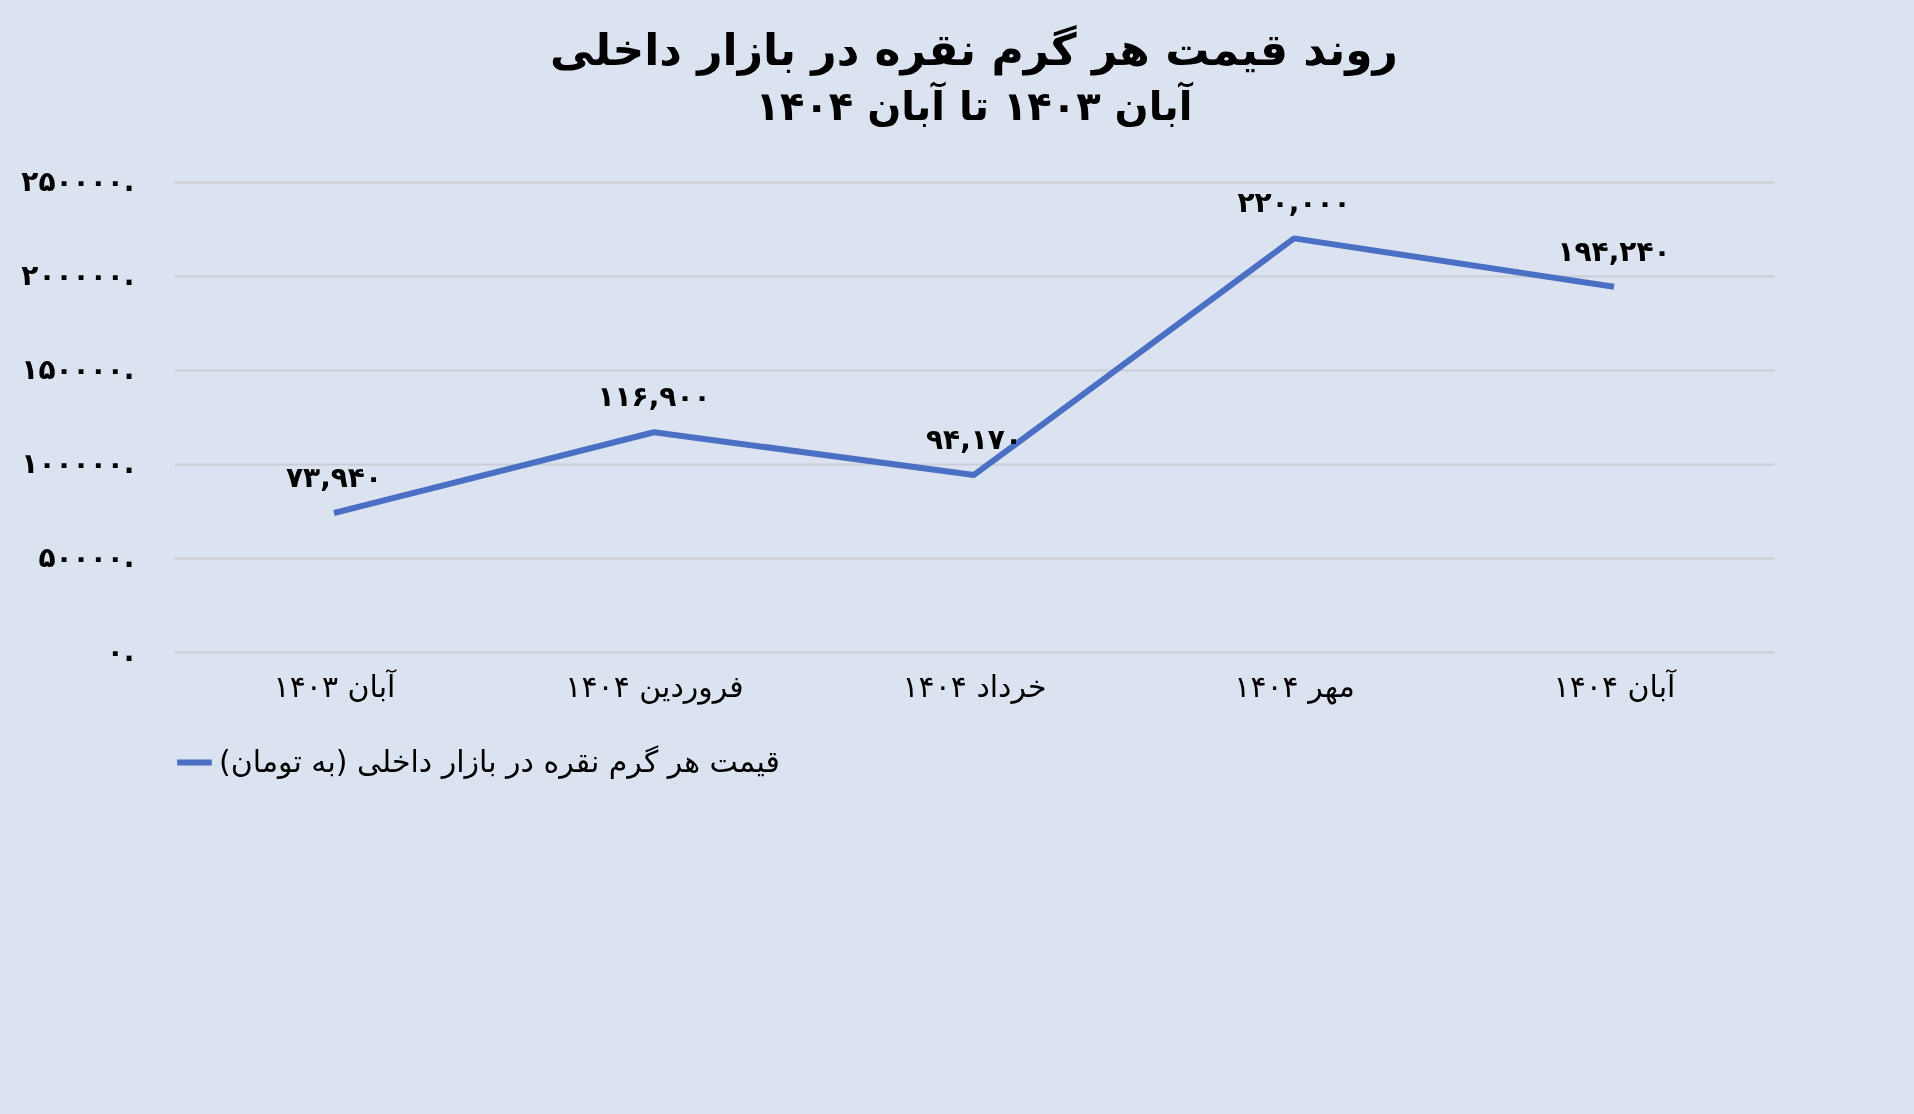 Image resolution: width=1914 pixels, height=1114 pixels. What do you see at coordinates (1615, 686) in the screenshot?
I see `x-tick-label: آبان ۱۴۰۴` at bounding box center [1615, 686].